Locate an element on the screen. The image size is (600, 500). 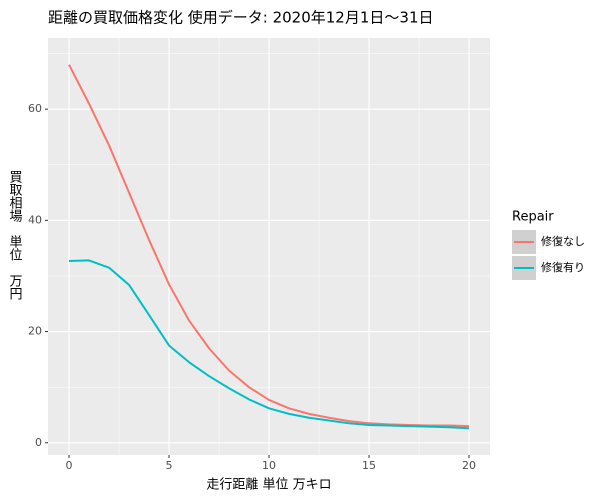
x-tick-label: 20 is located at coordinates (469, 465).